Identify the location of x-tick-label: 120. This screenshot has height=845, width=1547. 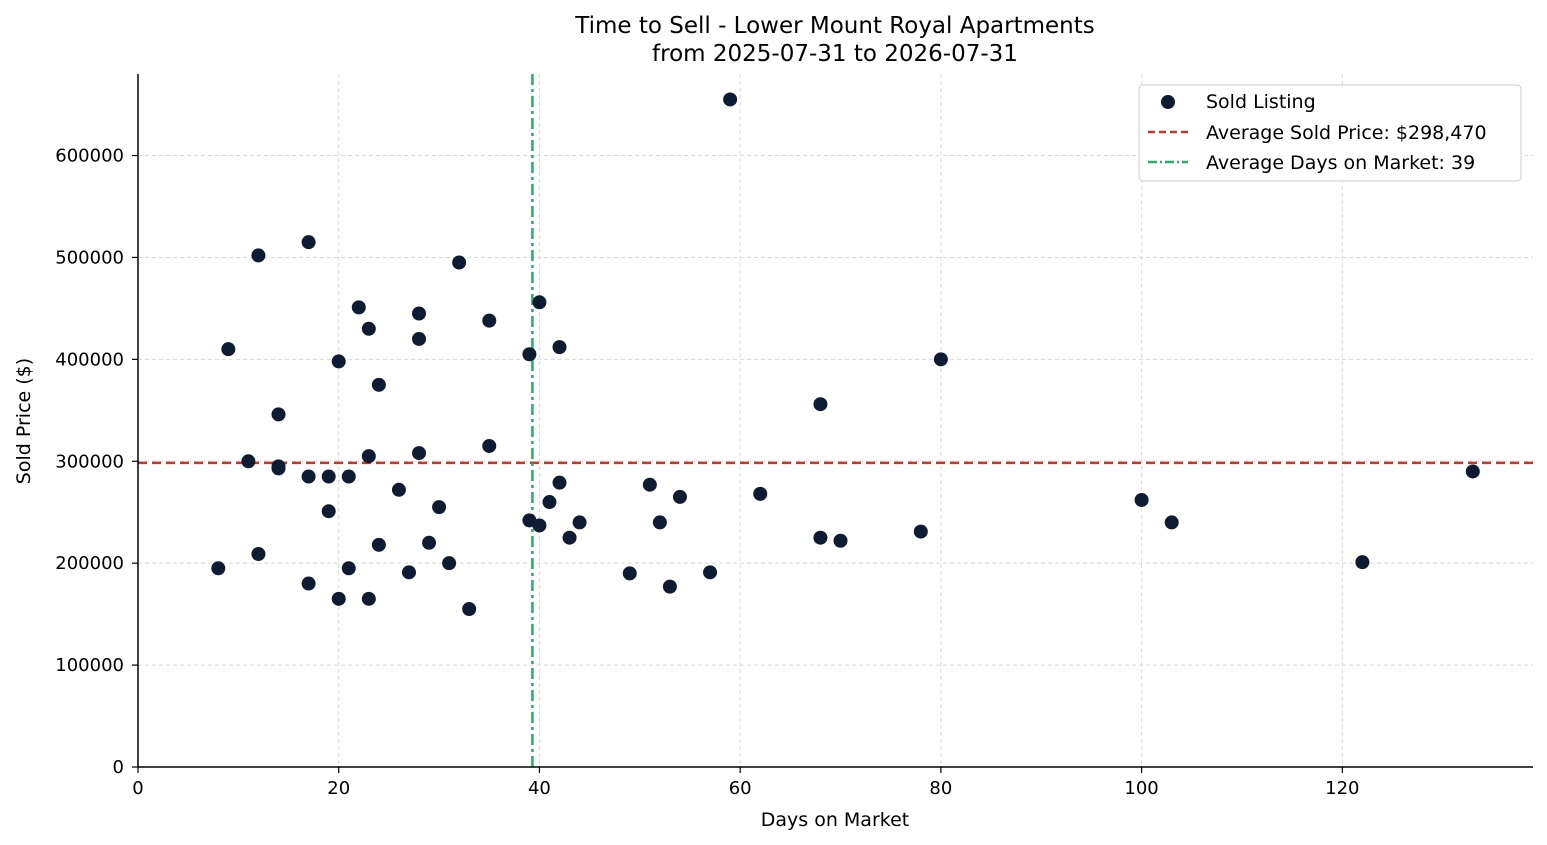
(1342, 788).